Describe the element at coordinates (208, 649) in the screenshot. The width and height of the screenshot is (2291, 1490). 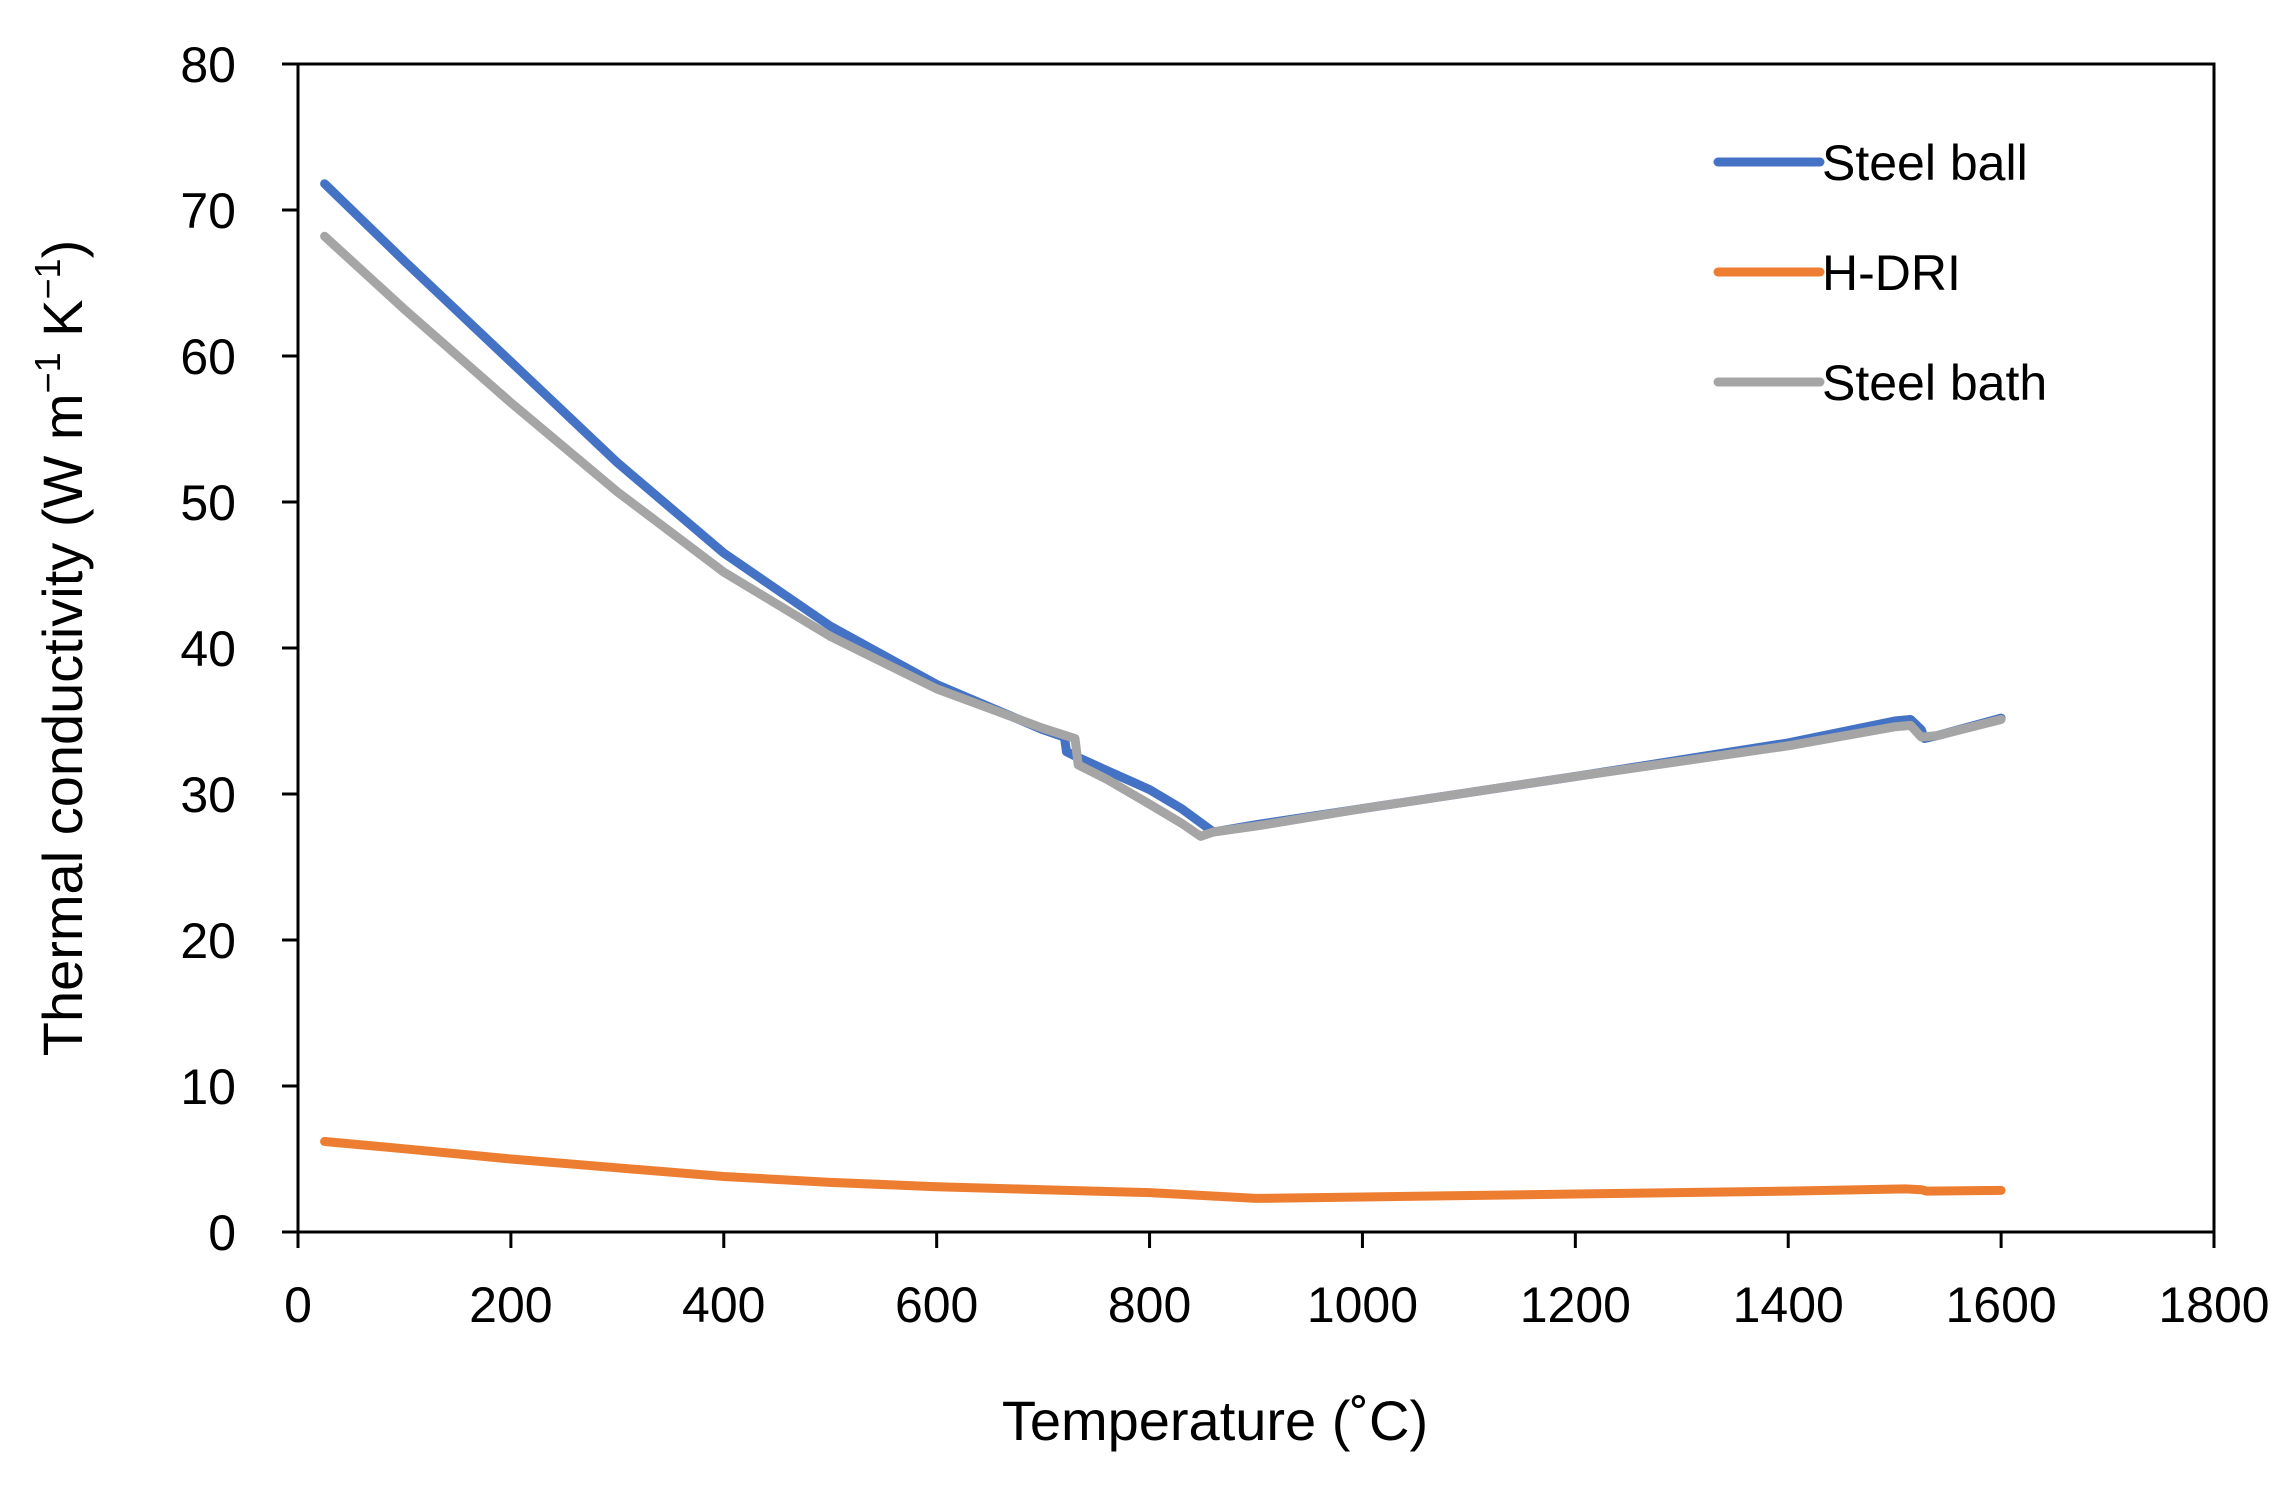
I see `y-tick-label: 40` at that location.